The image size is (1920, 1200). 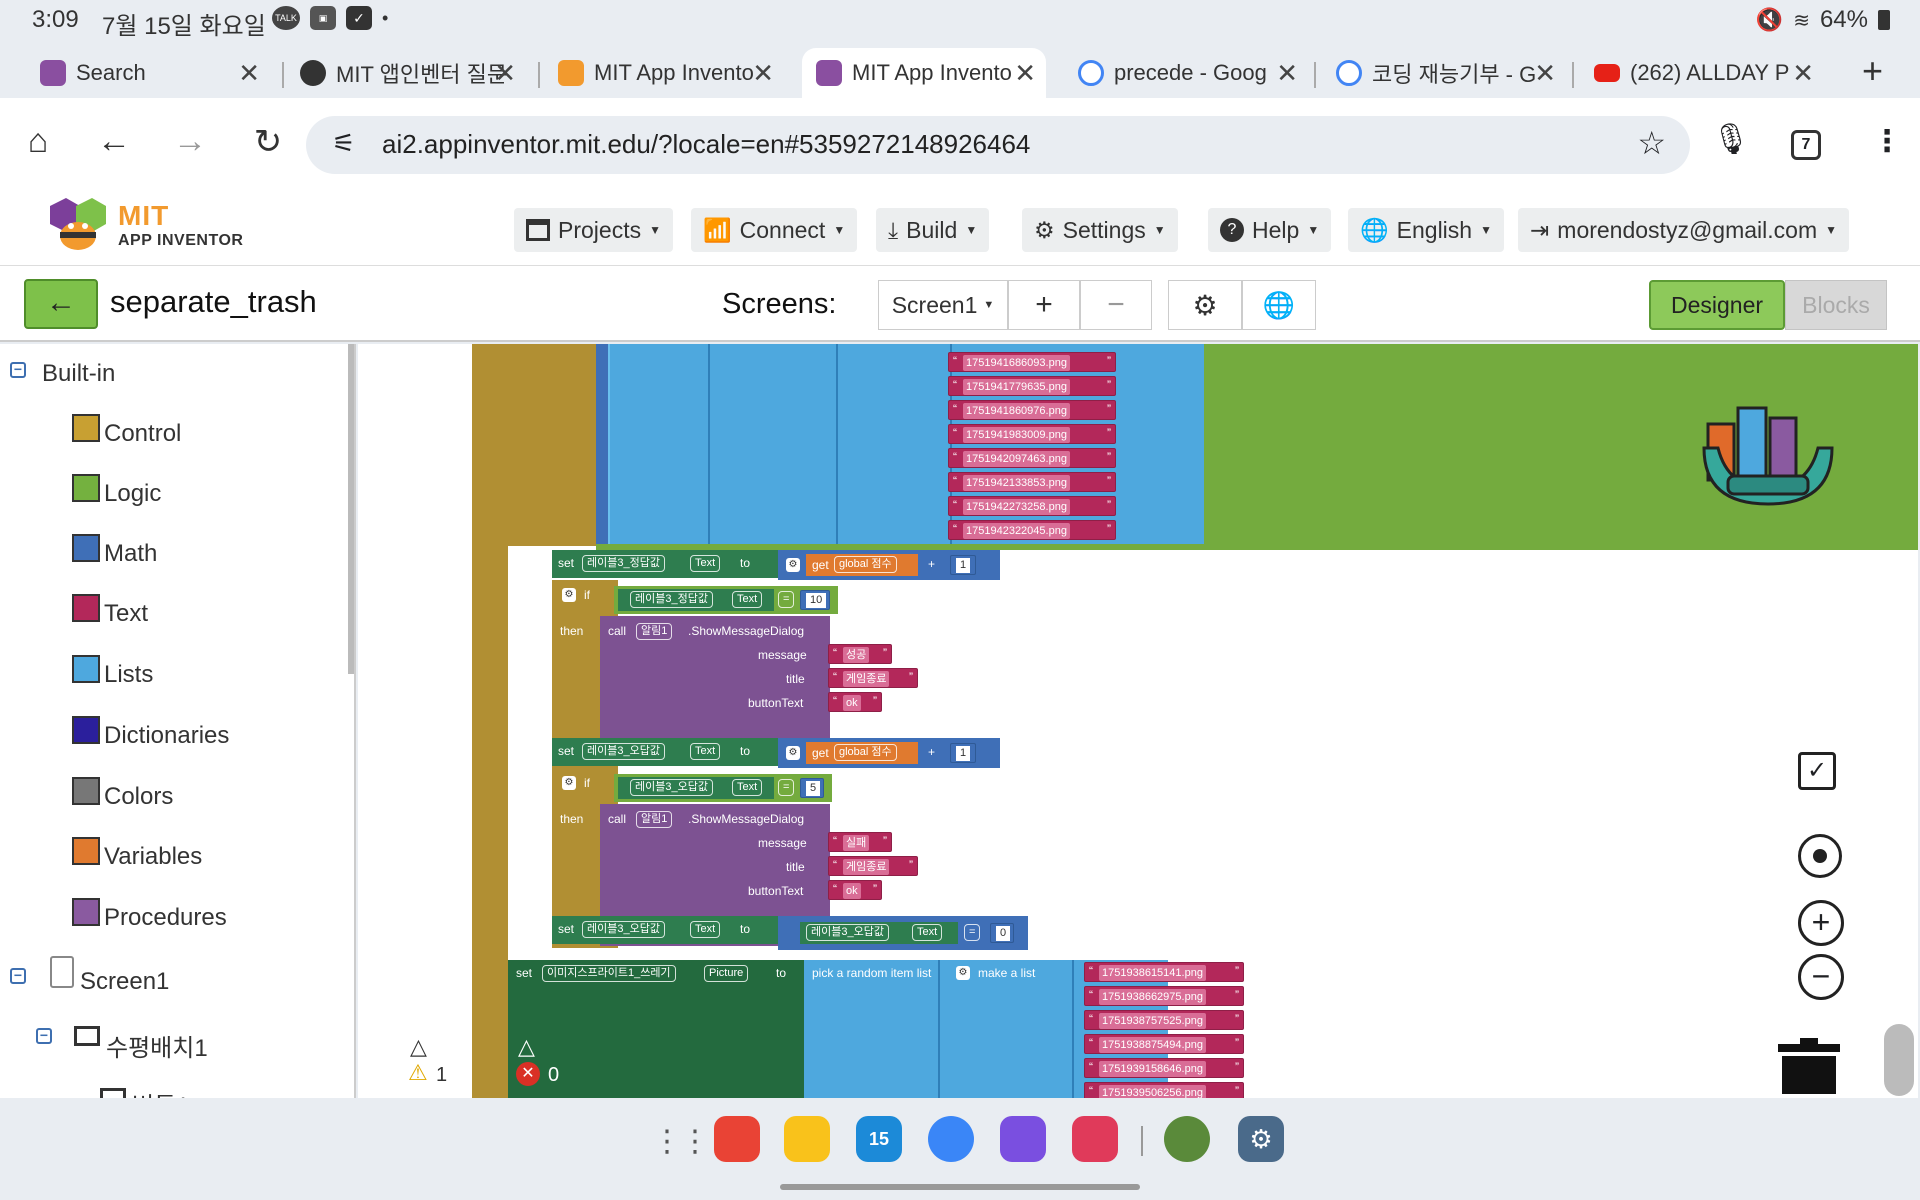 I want to click on string-block: “1751938757525.png”, so click(x=1164, y=1020).